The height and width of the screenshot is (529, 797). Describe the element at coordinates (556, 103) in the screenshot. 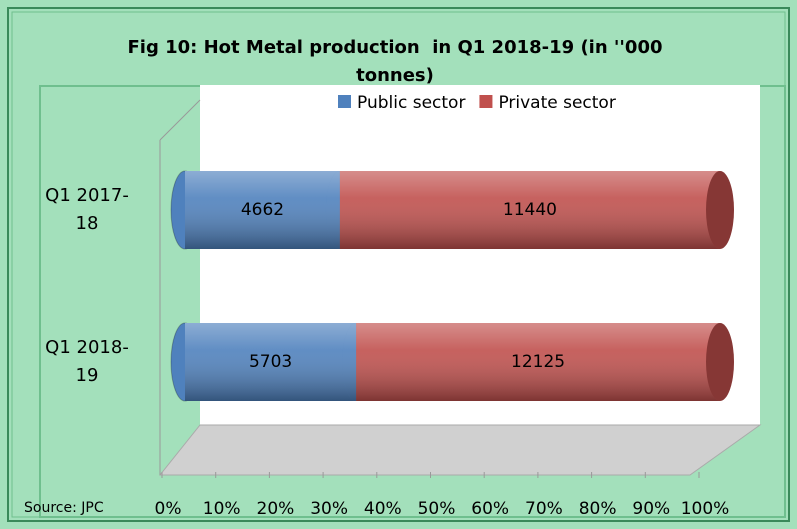

I see `legend-label: Private sector` at that location.